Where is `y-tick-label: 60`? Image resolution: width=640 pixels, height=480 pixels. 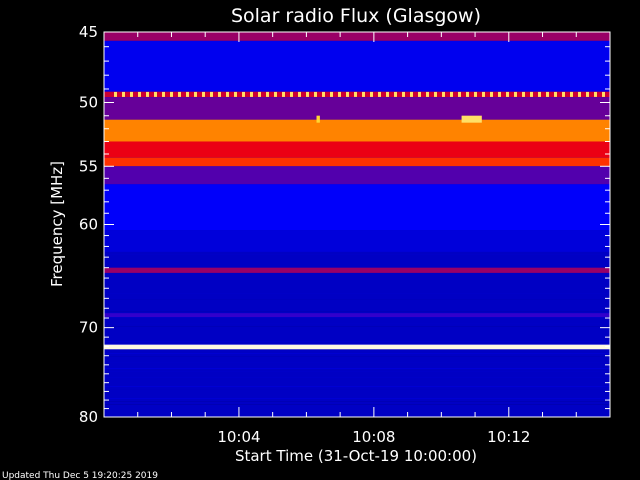
y-tick-label: 60 is located at coordinates (88, 225).